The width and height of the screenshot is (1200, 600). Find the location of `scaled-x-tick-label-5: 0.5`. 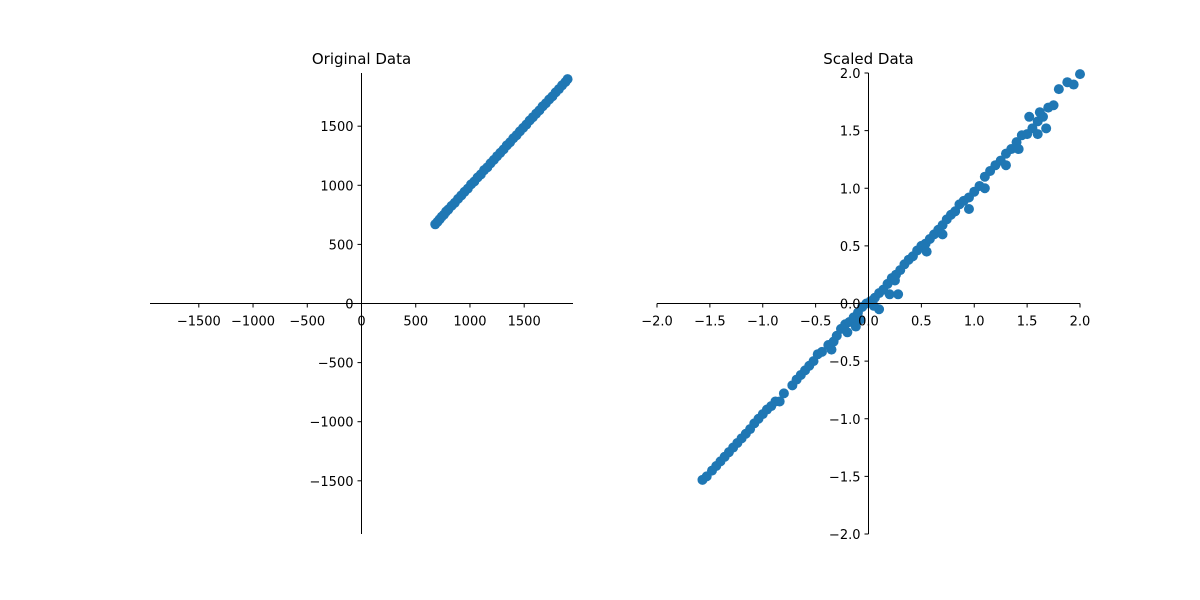

scaled-x-tick-label-5: 0.5 is located at coordinates (921, 322).